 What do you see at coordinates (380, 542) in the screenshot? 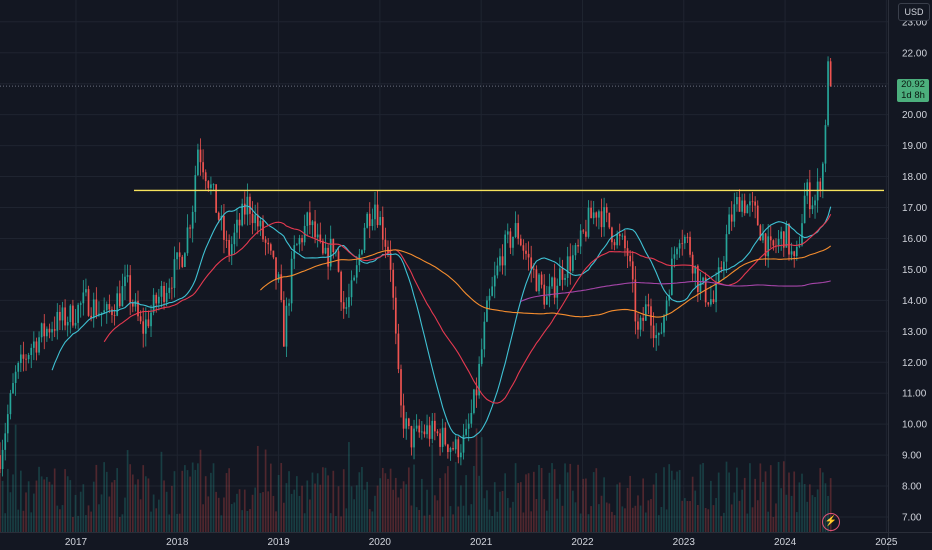
I see `time-tick-label: 2020` at bounding box center [380, 542].